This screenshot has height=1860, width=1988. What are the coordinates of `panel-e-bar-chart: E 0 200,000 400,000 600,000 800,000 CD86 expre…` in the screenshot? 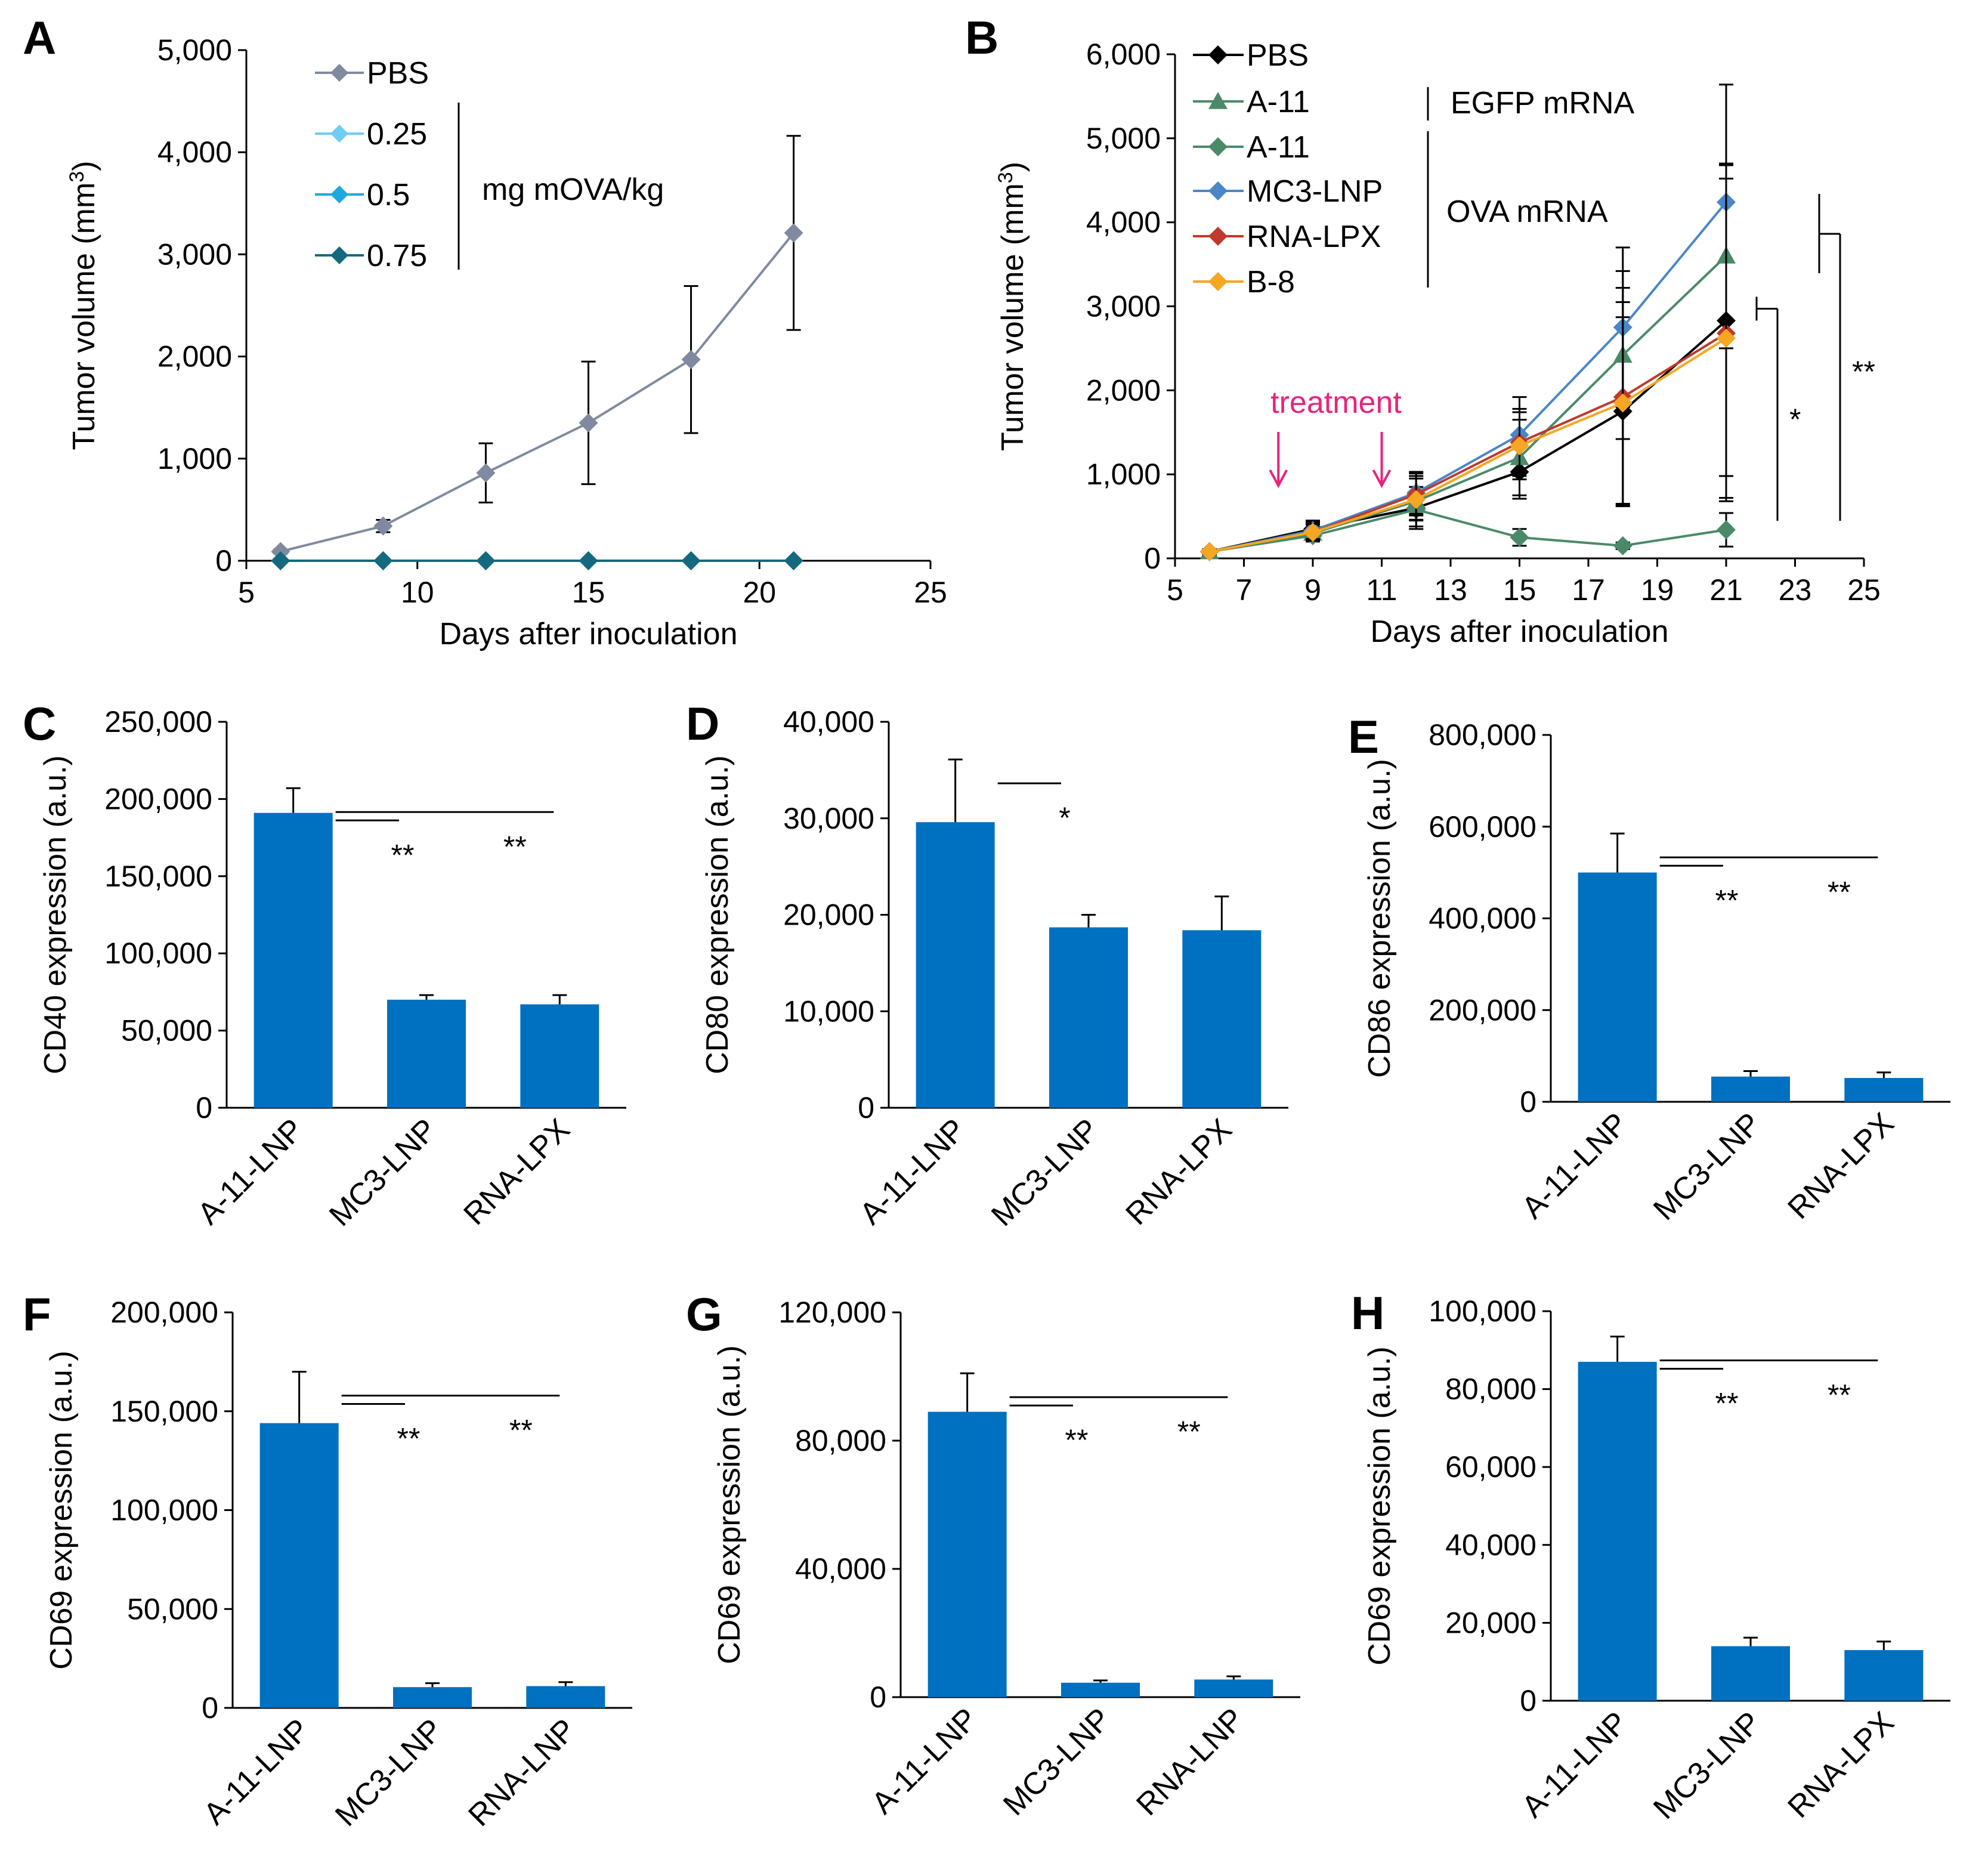 It's located at (1649, 968).